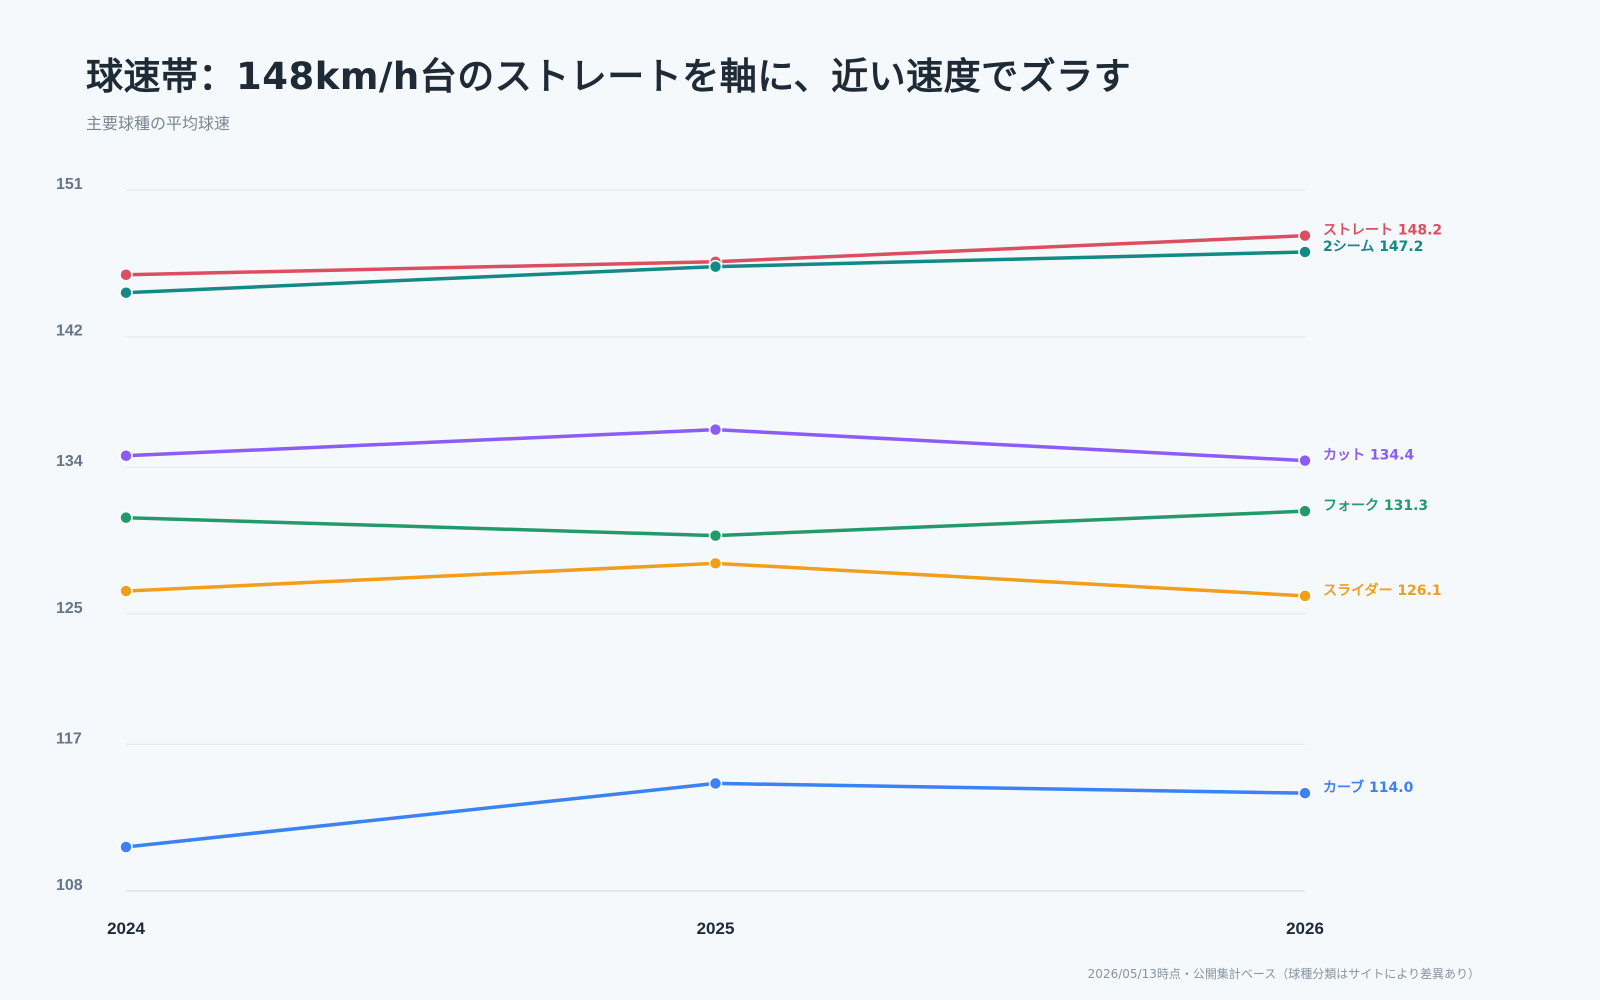 Image resolution: width=1600 pixels, height=1000 pixels. I want to click on series-end-label: スライダー 126.1, so click(1382, 590).